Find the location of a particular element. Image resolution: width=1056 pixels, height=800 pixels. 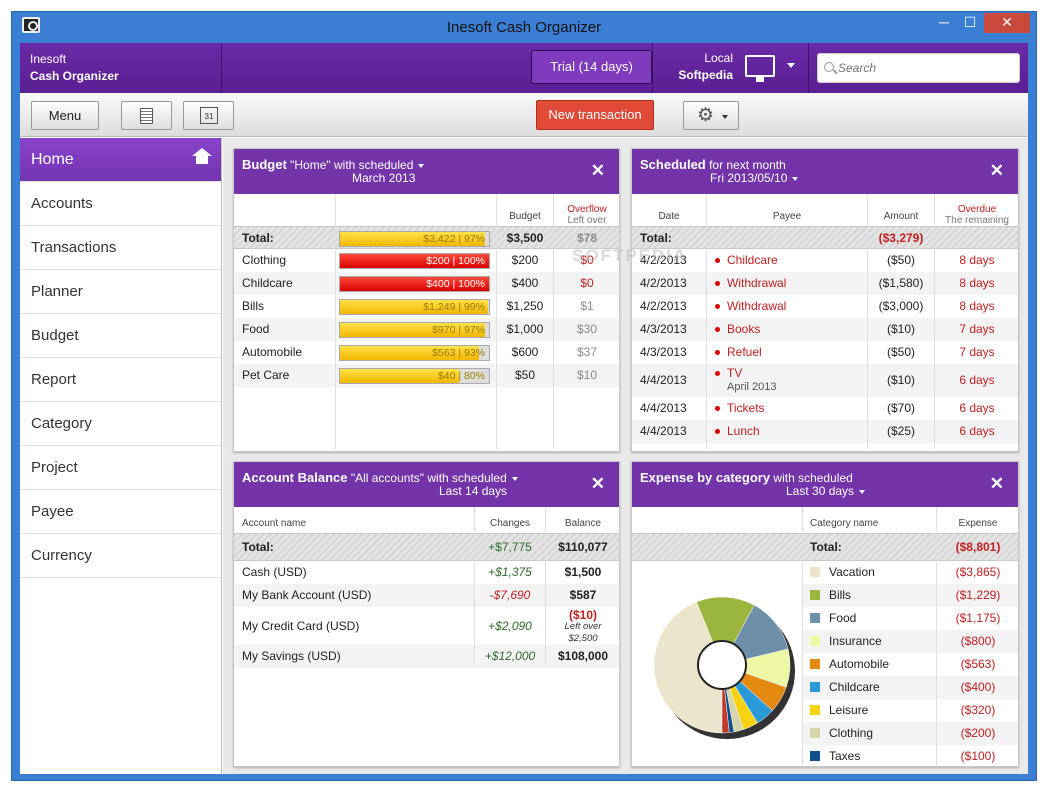

expense-donut-chart is located at coordinates (724, 667).